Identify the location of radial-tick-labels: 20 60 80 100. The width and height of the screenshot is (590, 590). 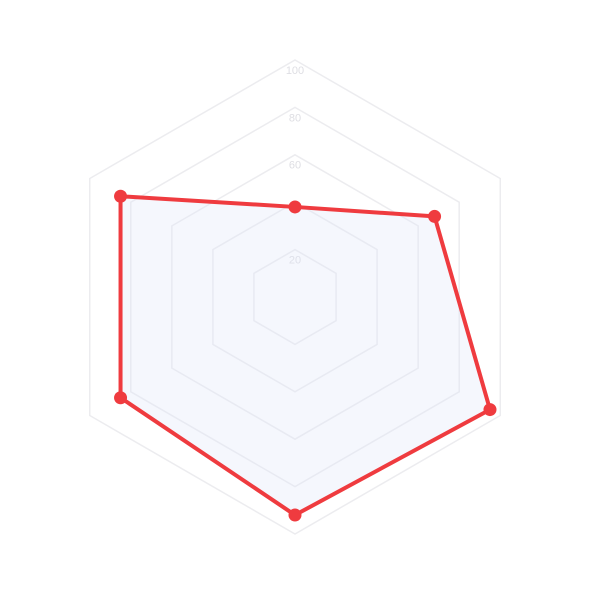
(295, 166).